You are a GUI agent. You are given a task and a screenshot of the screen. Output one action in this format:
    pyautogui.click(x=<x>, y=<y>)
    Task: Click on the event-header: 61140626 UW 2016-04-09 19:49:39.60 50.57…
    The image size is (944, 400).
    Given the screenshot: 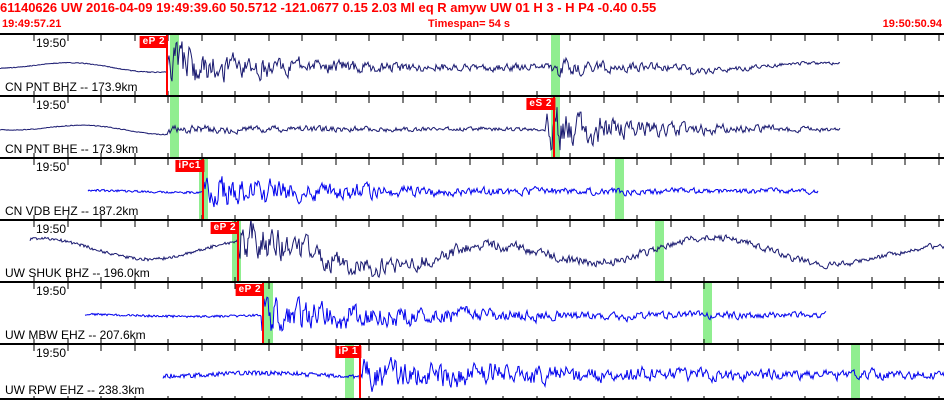 What is the action you would take?
    pyautogui.click(x=472, y=16)
    